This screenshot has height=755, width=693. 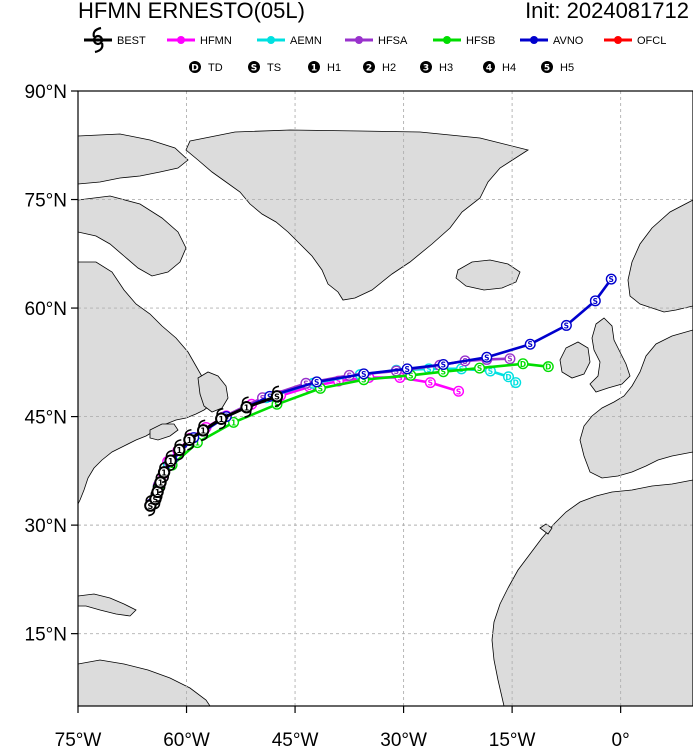 I want to click on init-time: Init: 2024081712, so click(x=607, y=11).